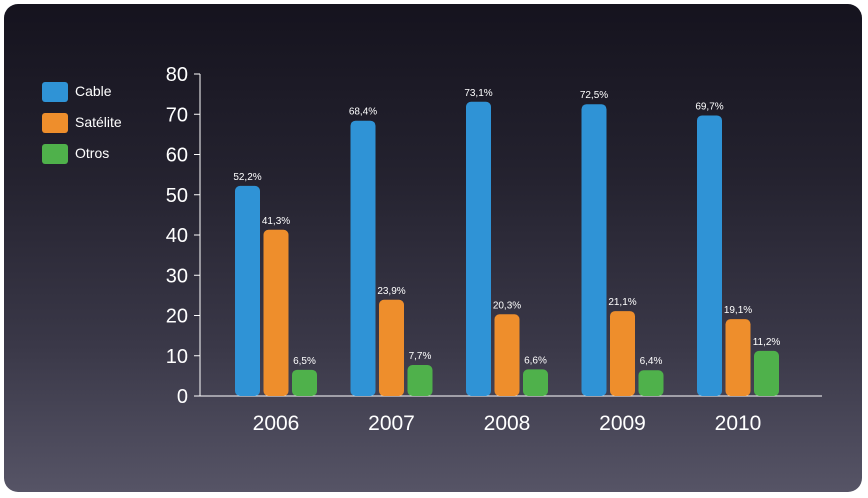  Describe the element at coordinates (535, 382) in the screenshot. I see `bar-otros-2008` at that location.